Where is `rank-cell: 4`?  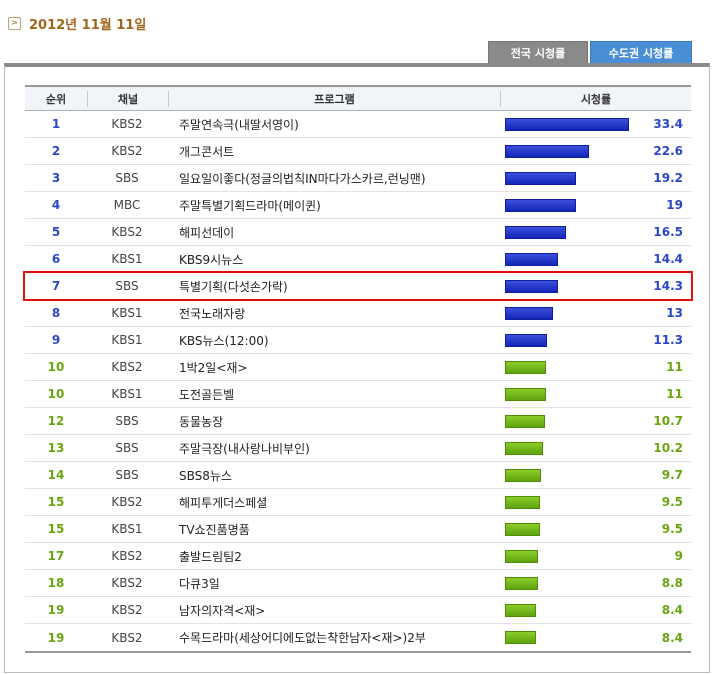
rank-cell: 4 is located at coordinates (56, 205).